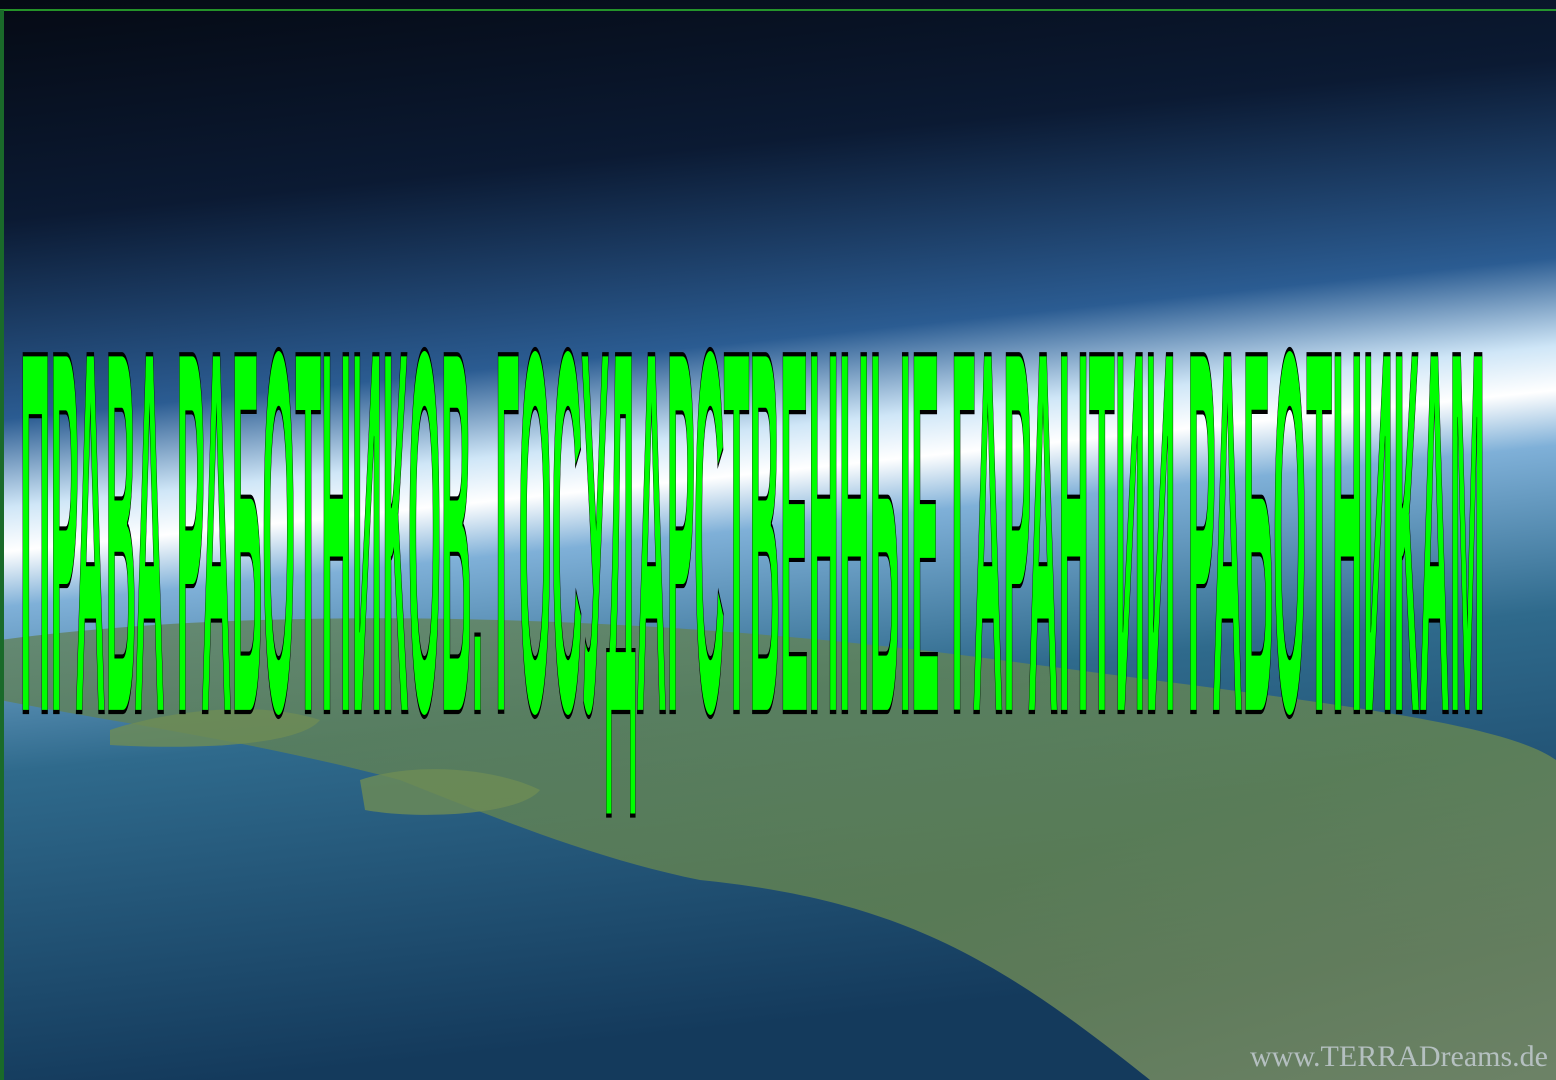 This screenshot has height=1080, width=1556. Describe the element at coordinates (2, 545) in the screenshot. I see `left-rule` at that location.